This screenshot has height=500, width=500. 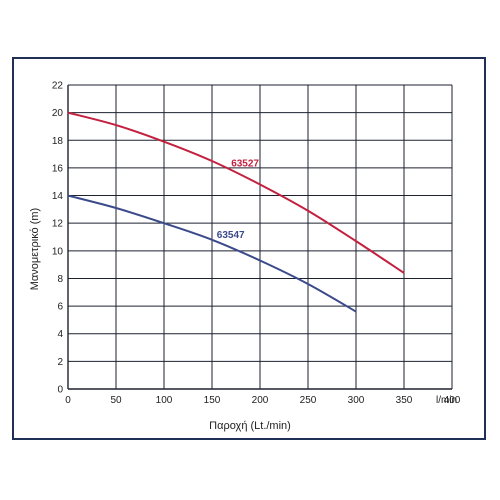 I want to click on x-tick-label: 350, so click(x=404, y=400).